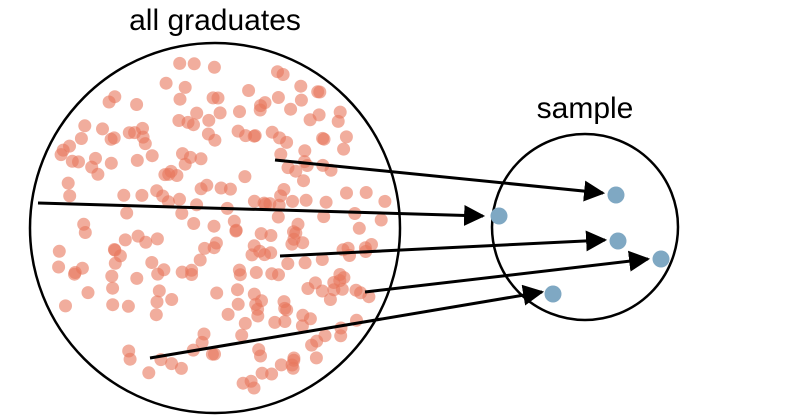 The height and width of the screenshot is (420, 800). I want to click on sample-circle, so click(585, 227).